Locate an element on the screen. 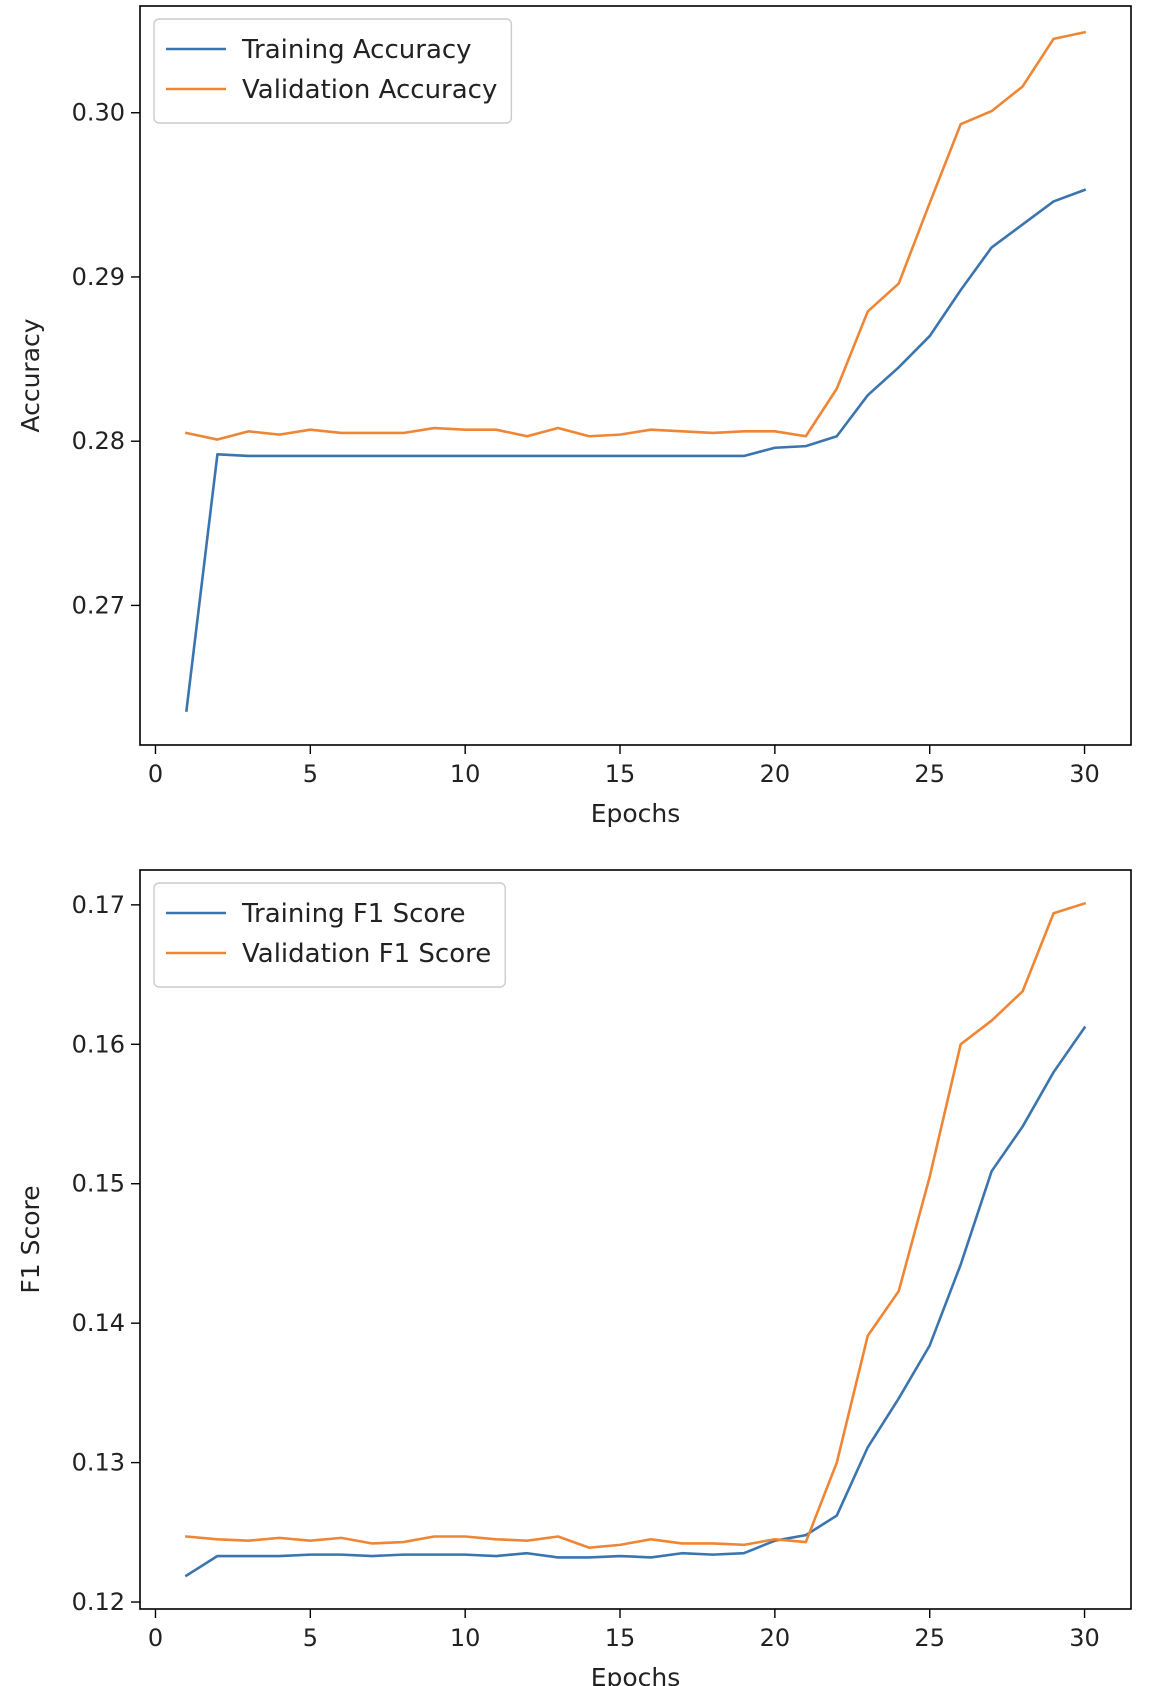  y-tick-label: 0.28 is located at coordinates (98, 441).